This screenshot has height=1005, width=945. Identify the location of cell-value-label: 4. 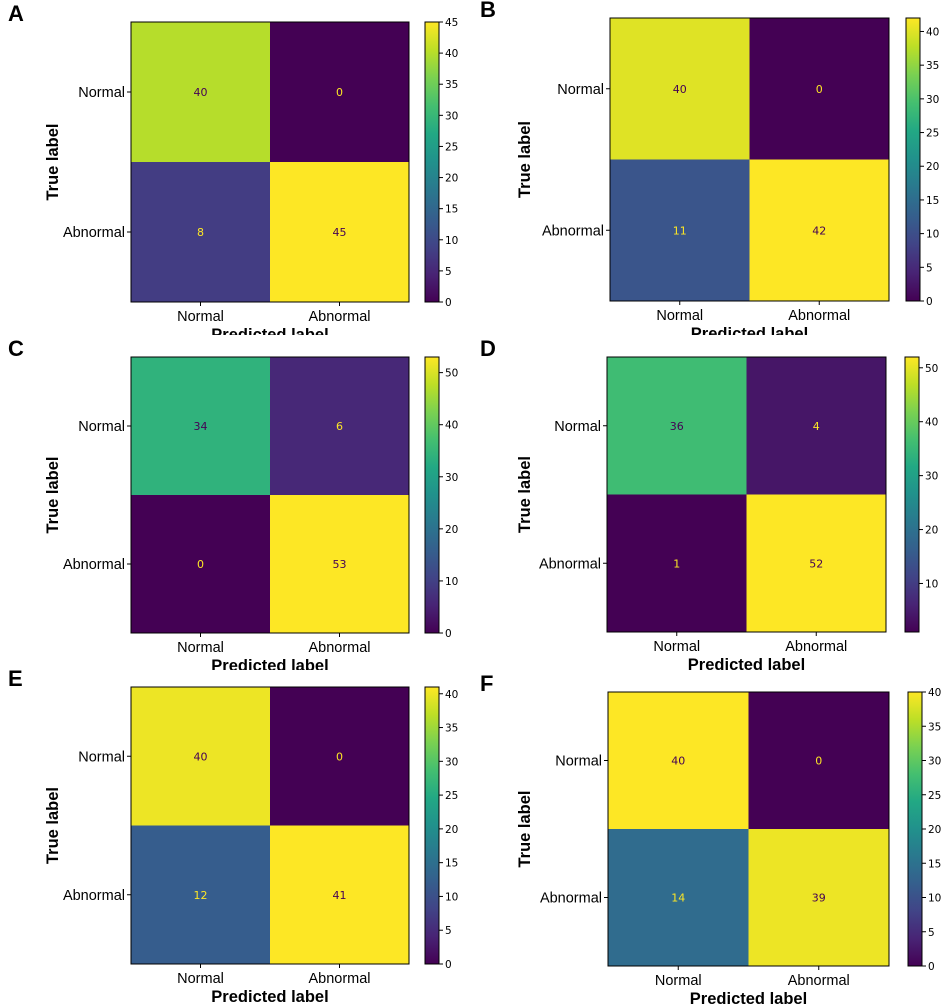
(816, 426).